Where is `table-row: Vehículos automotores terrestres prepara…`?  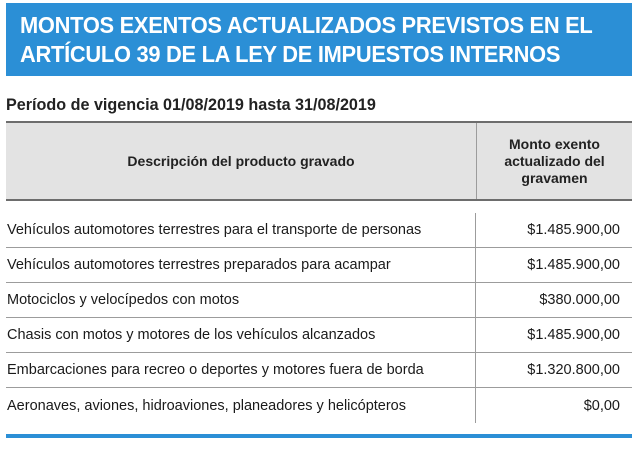 table-row: Vehículos automotores terrestres prepara… is located at coordinates (319, 265).